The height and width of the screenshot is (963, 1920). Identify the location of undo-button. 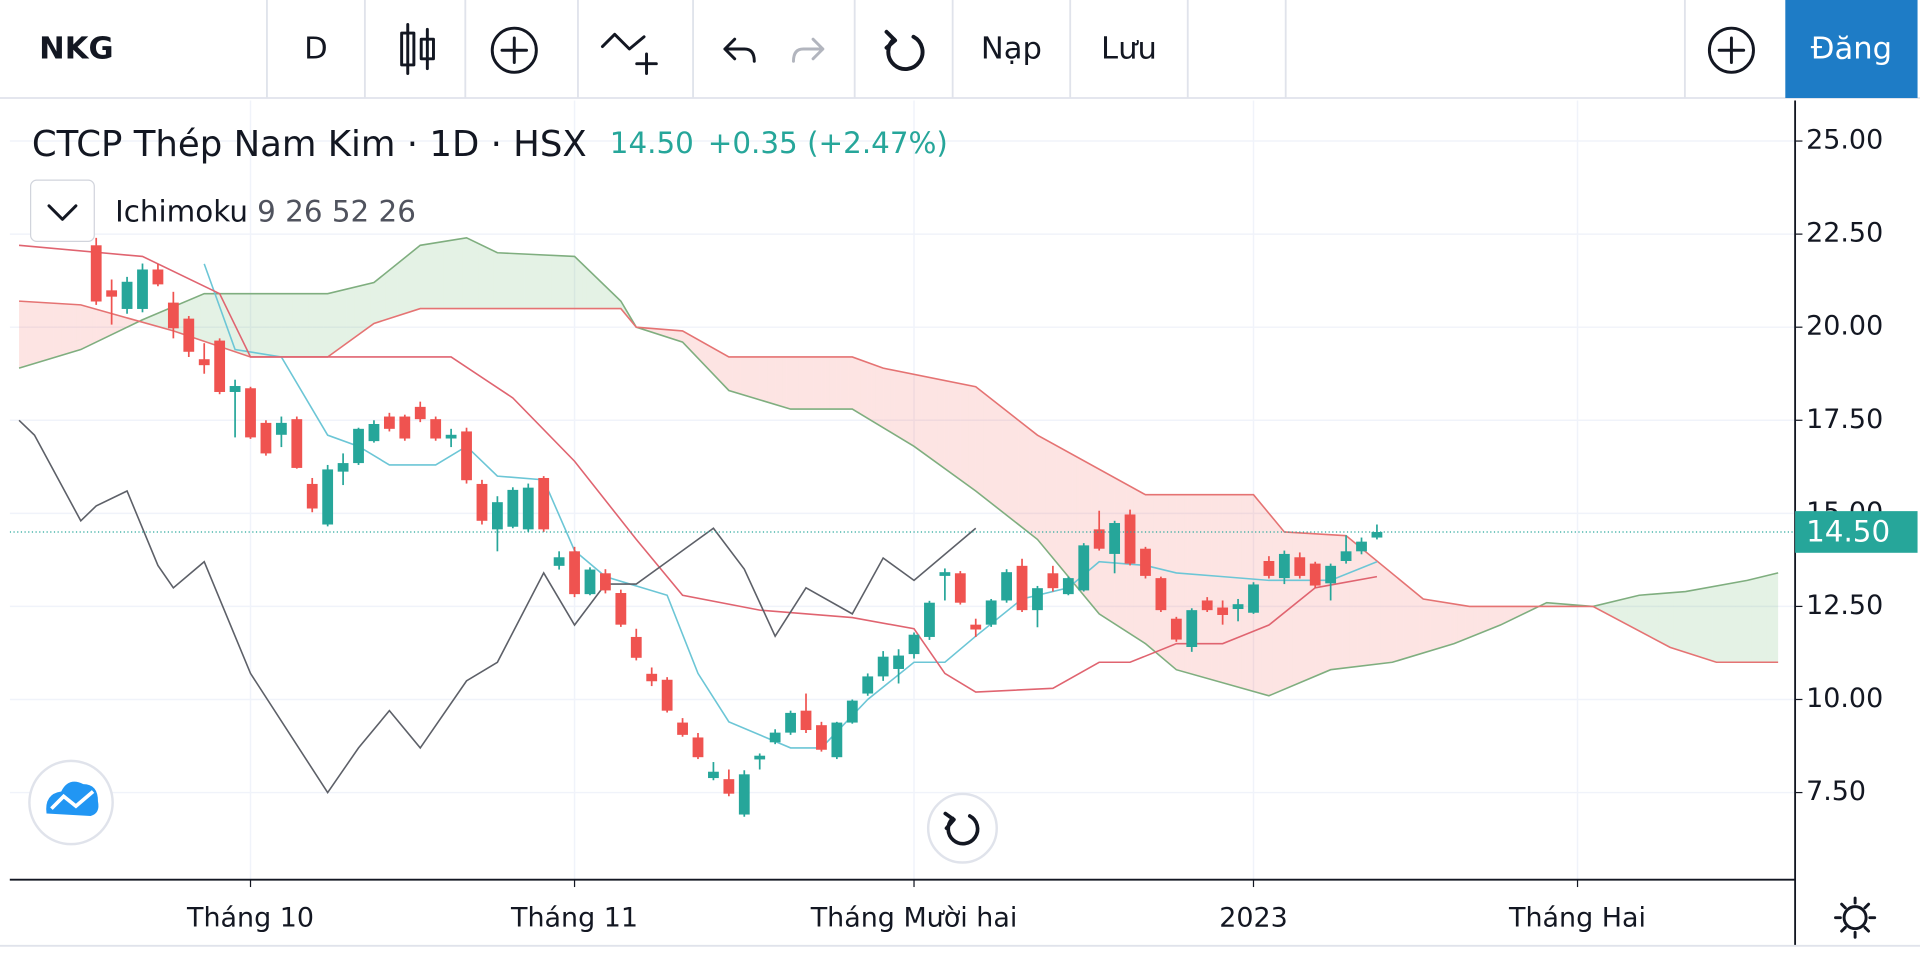
(739, 50).